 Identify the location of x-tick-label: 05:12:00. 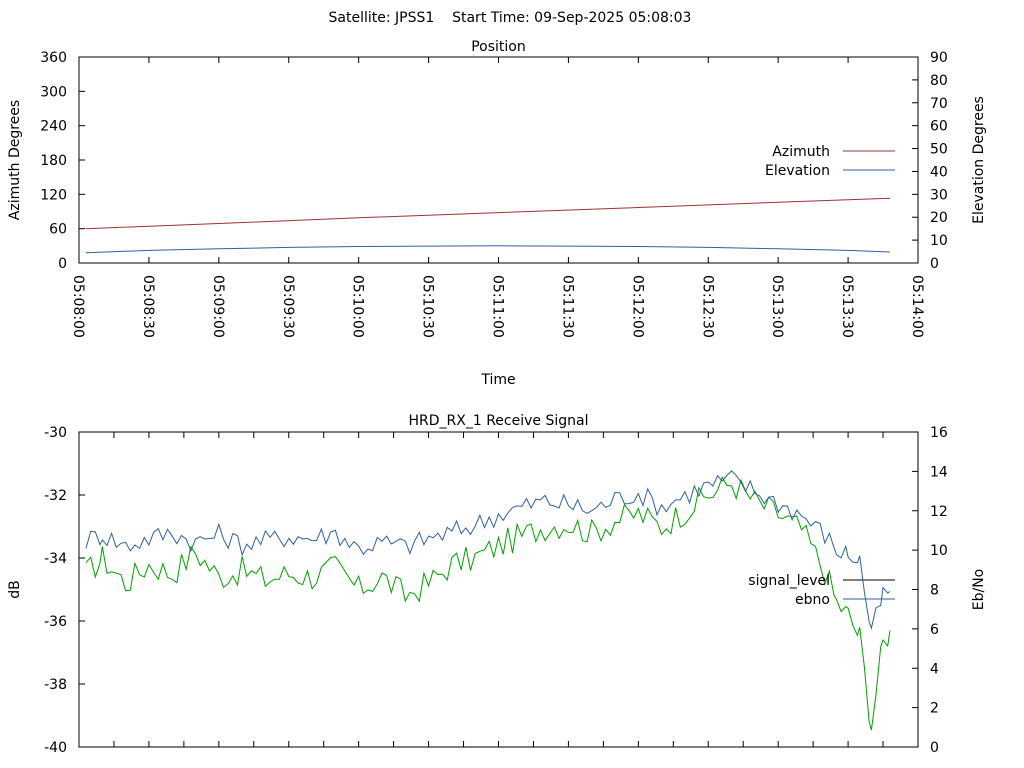
(637, 306).